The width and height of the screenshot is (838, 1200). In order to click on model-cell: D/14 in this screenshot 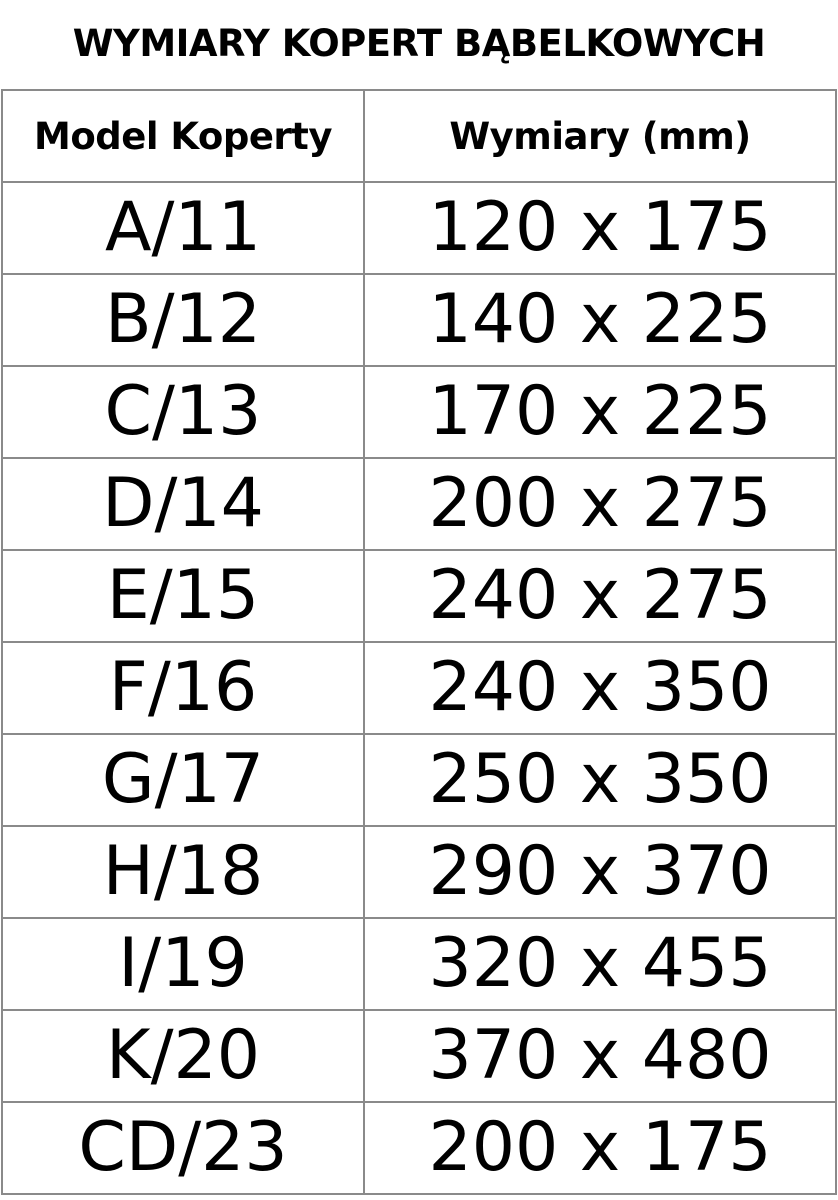, I will do `click(183, 504)`.